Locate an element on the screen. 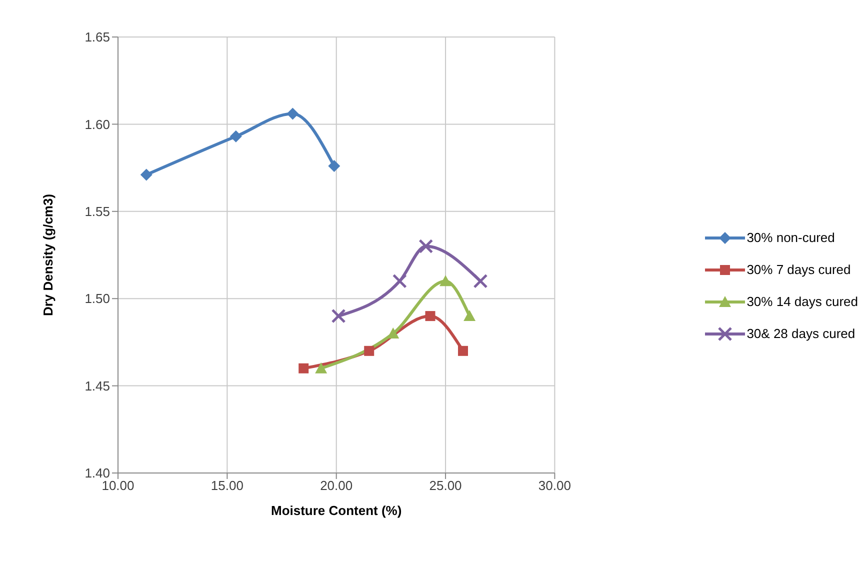 The image size is (858, 565). y-tick-label: 1.55 is located at coordinates (97, 212).